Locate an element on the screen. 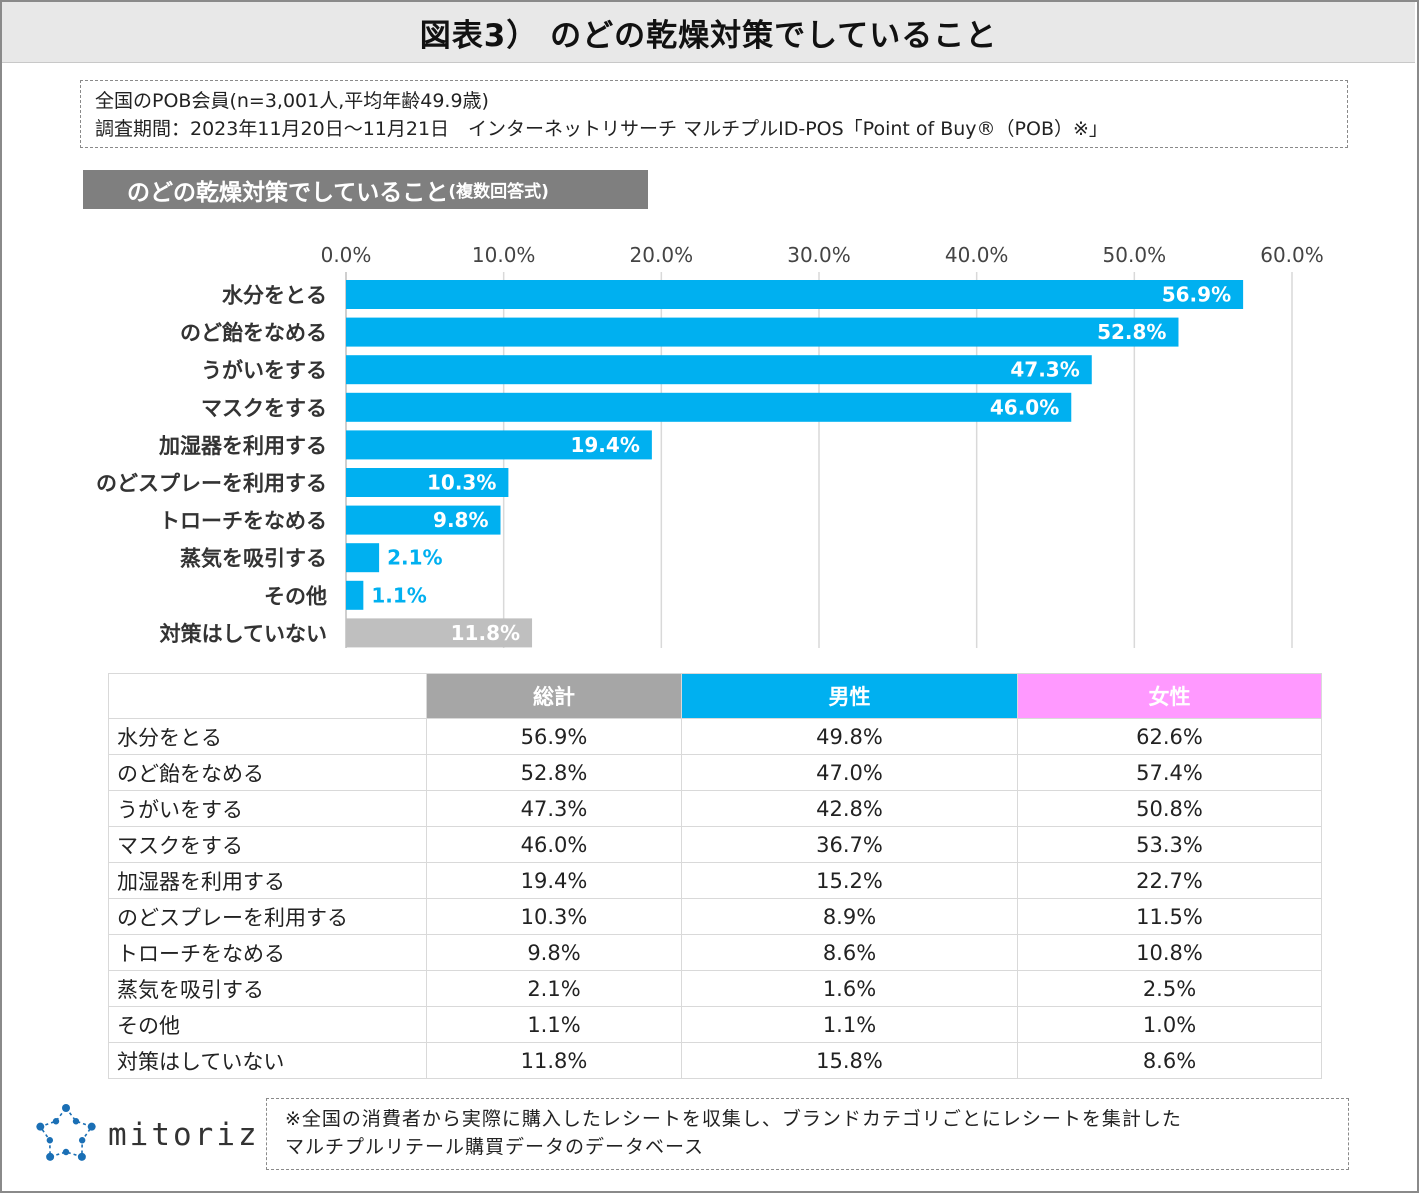  figure-title: 図表3） のどの乾燥対策でしていること is located at coordinates (708, 32).